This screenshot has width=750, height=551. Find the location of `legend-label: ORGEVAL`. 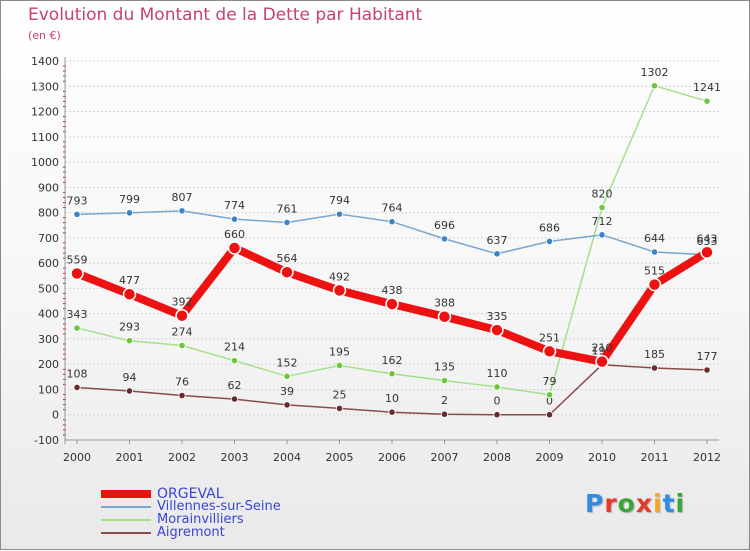

legend-label: ORGEVAL is located at coordinates (190, 493).